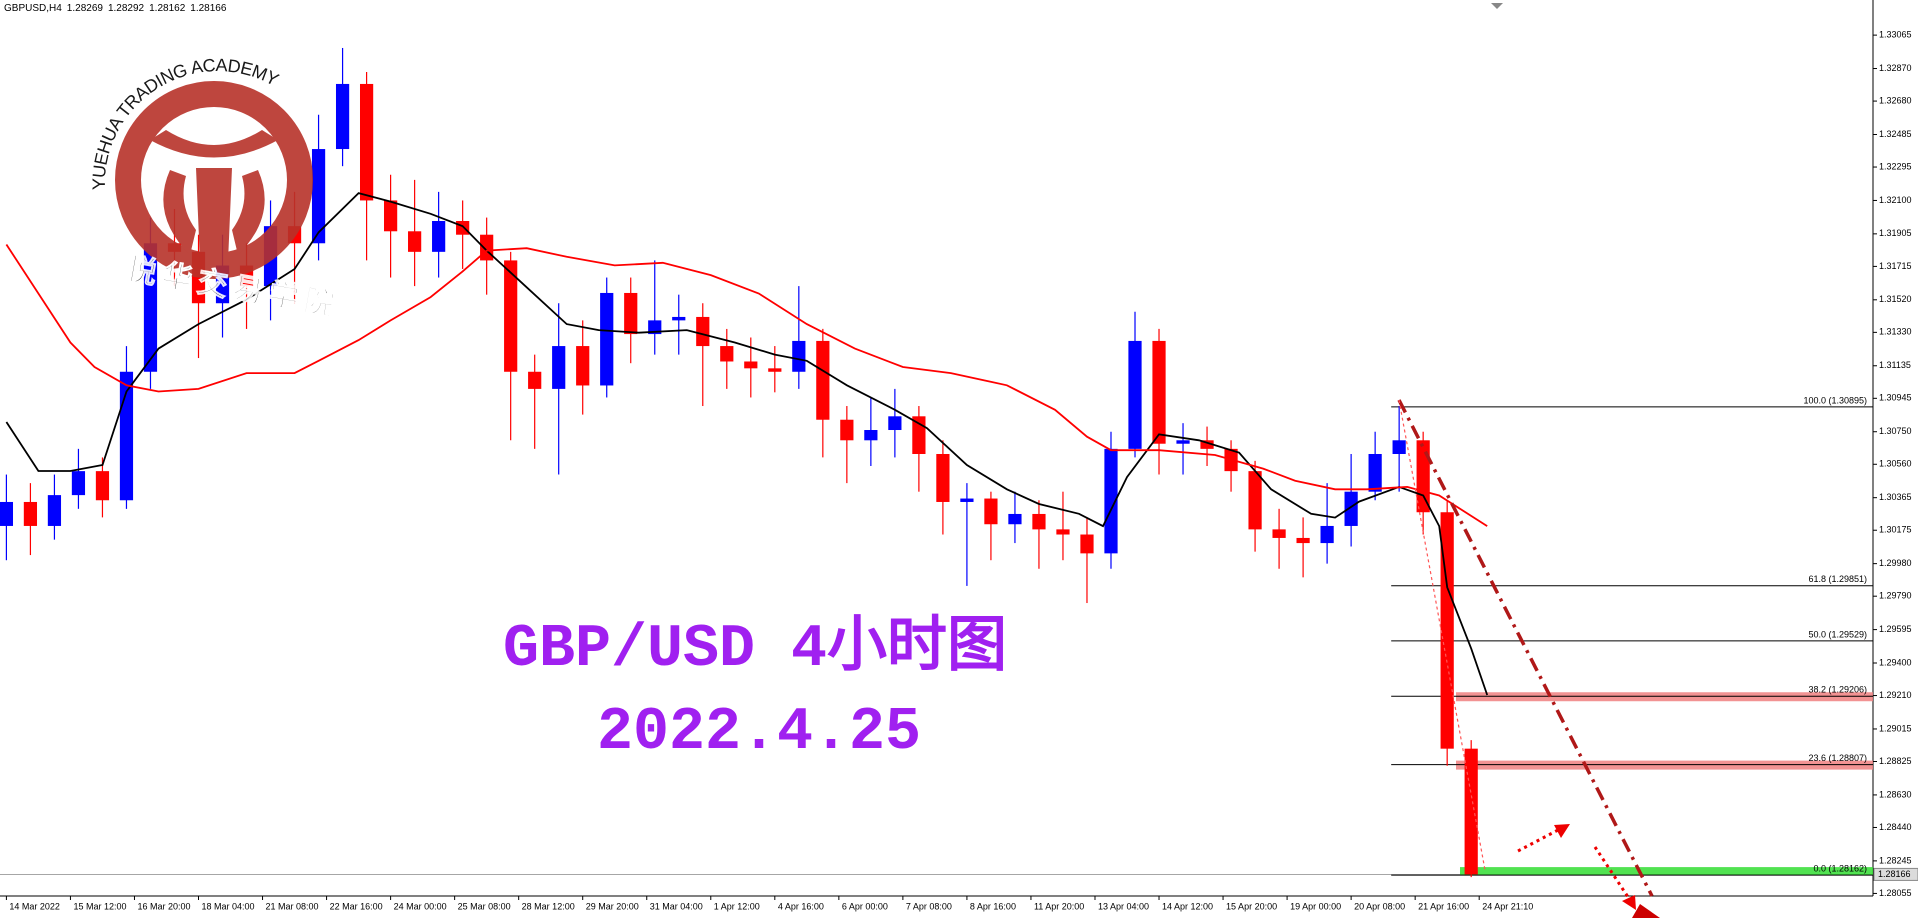 This screenshot has height=918, width=1918. Describe the element at coordinates (84, 8) in the screenshot. I see `header-open: 1.28269` at that location.